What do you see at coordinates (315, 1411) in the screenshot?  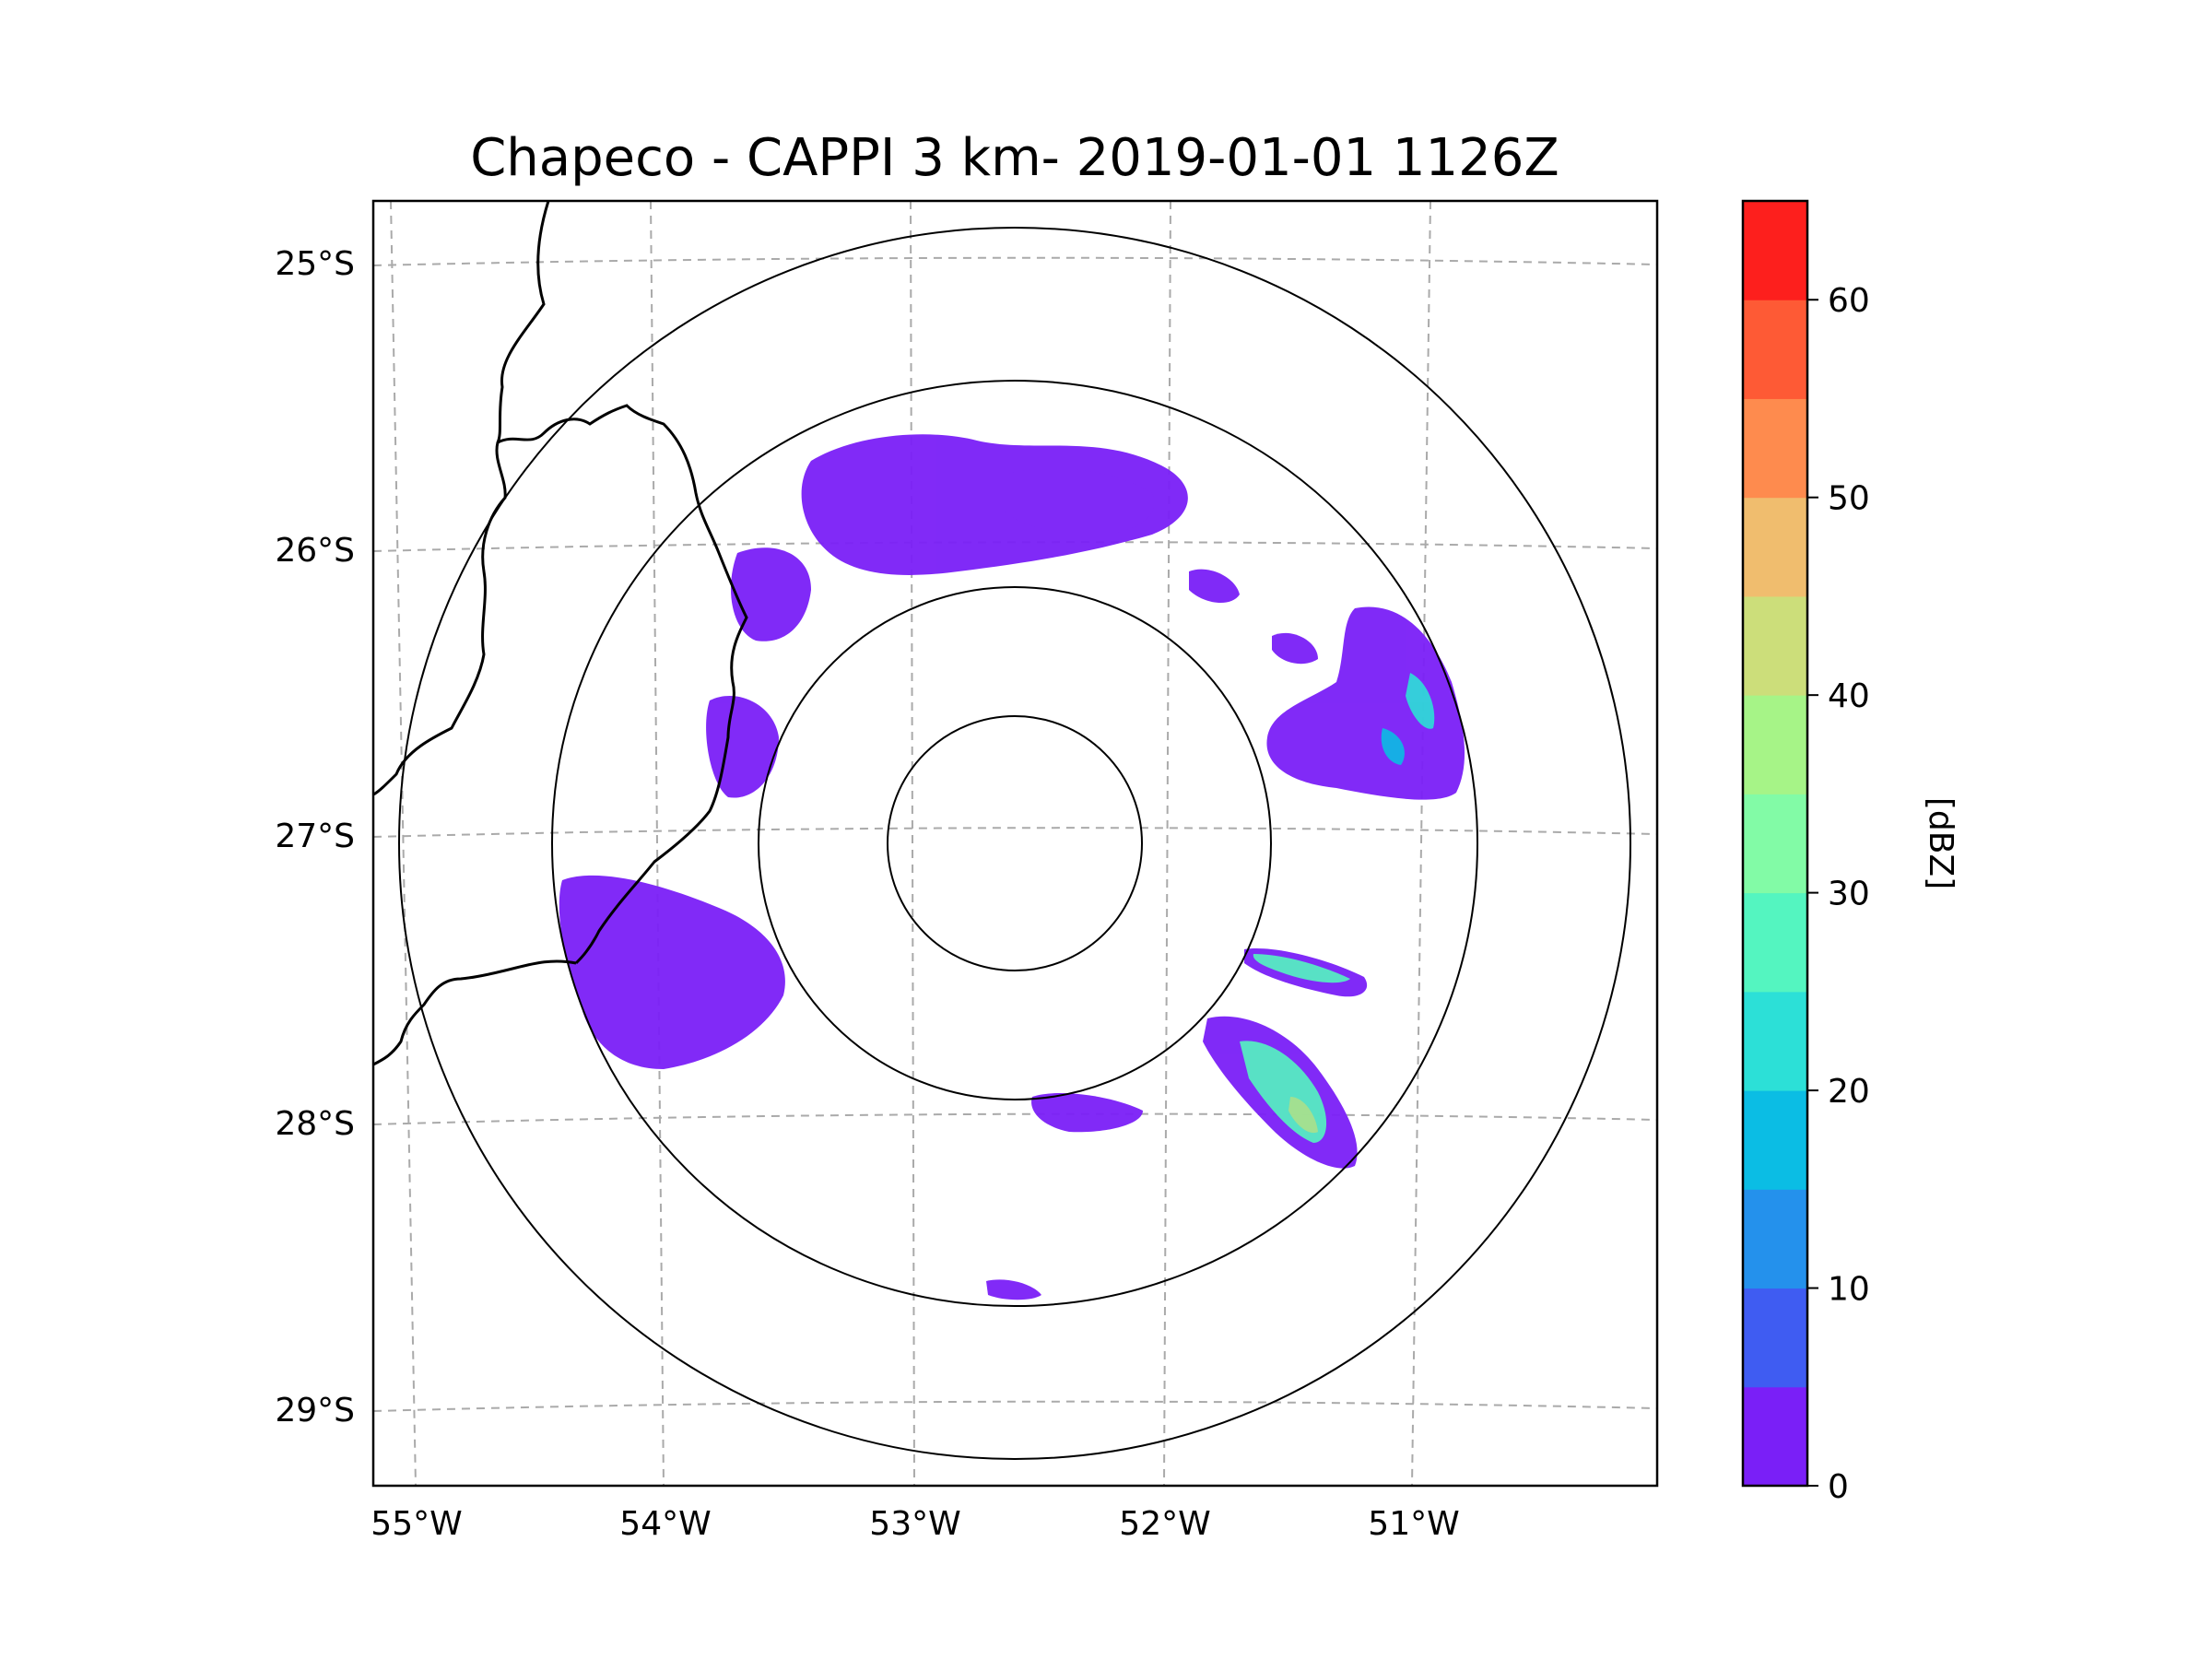 I see `lat-label-29s: 29°S` at bounding box center [315, 1411].